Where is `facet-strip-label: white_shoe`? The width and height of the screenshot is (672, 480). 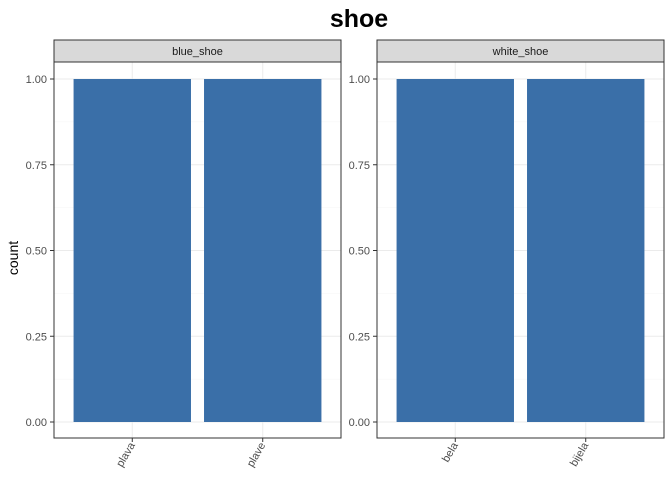
facet-strip-label: white_shoe is located at coordinates (520, 52).